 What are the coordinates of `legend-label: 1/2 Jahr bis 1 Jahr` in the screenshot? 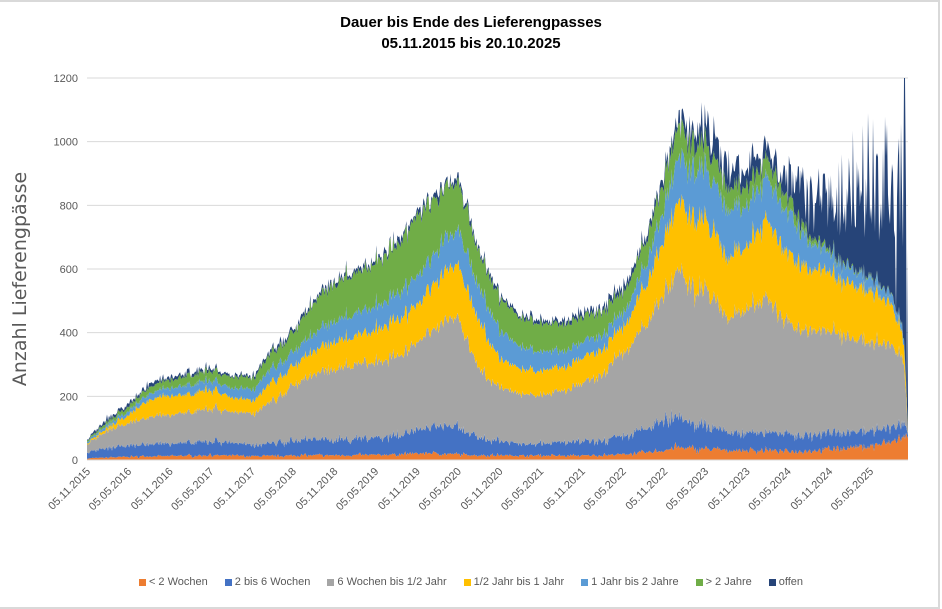 It's located at (519, 582).